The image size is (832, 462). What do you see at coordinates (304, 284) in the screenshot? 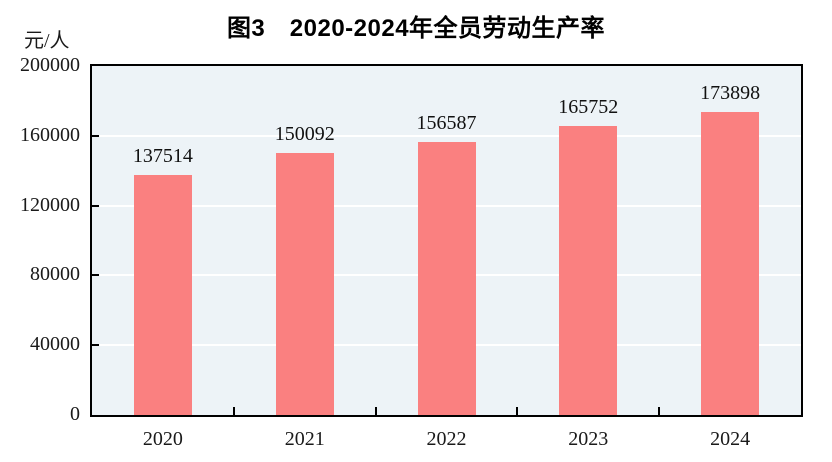
I see `bar-2021` at bounding box center [304, 284].